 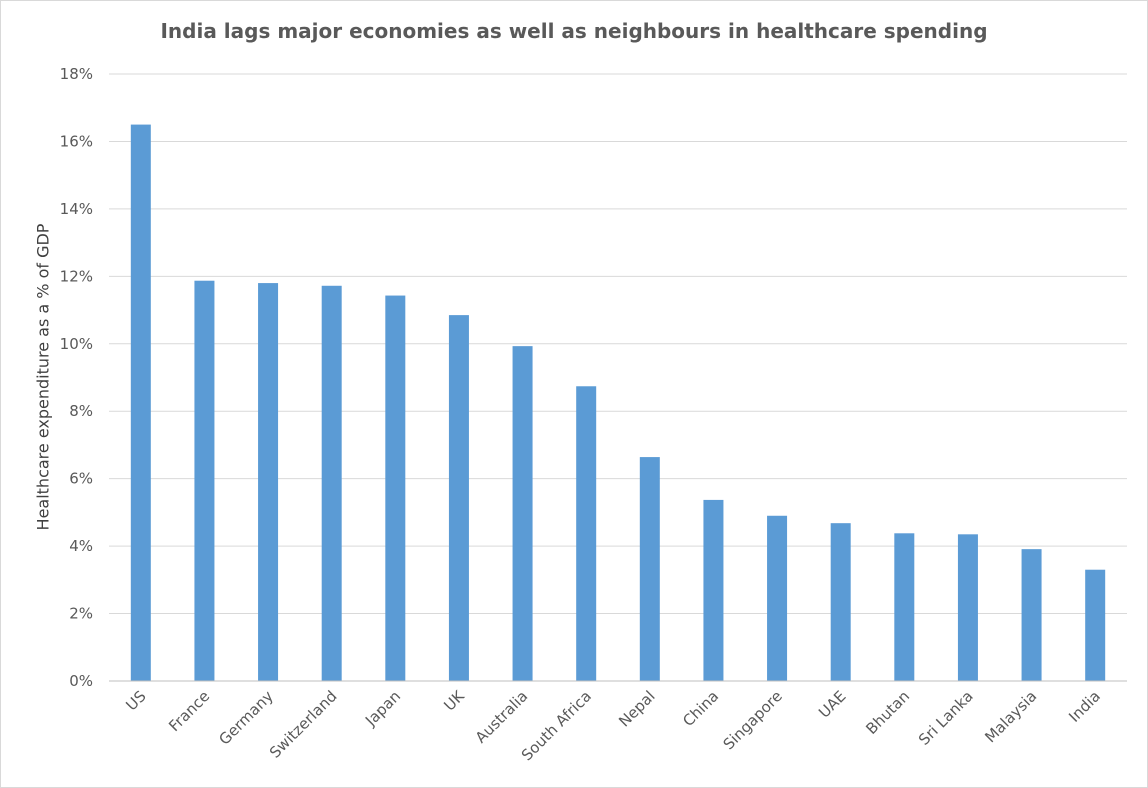 I want to click on bar-china, so click(x=713, y=590).